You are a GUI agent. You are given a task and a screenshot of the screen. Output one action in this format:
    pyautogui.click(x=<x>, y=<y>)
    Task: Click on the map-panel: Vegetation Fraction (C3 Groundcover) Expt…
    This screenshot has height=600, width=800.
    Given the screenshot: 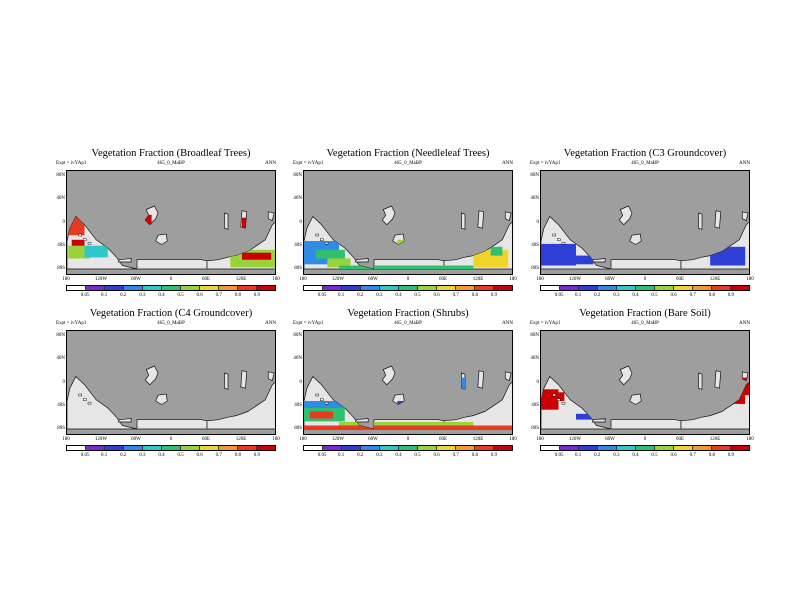 What is the action you would take?
    pyautogui.click(x=645, y=228)
    